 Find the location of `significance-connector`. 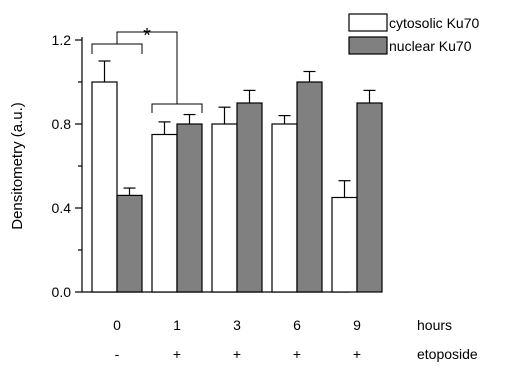

significance-connector is located at coordinates (147, 67).